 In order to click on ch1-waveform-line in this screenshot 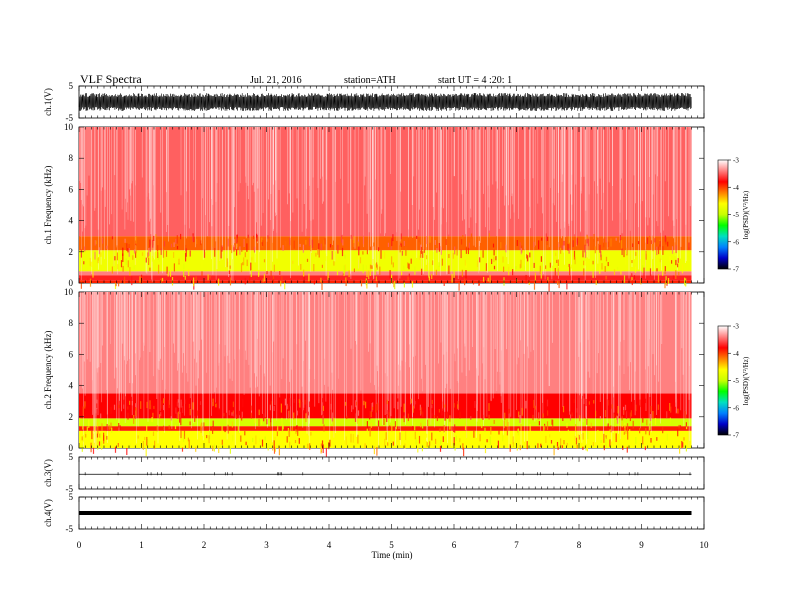, I will do `click(385, 102)`.